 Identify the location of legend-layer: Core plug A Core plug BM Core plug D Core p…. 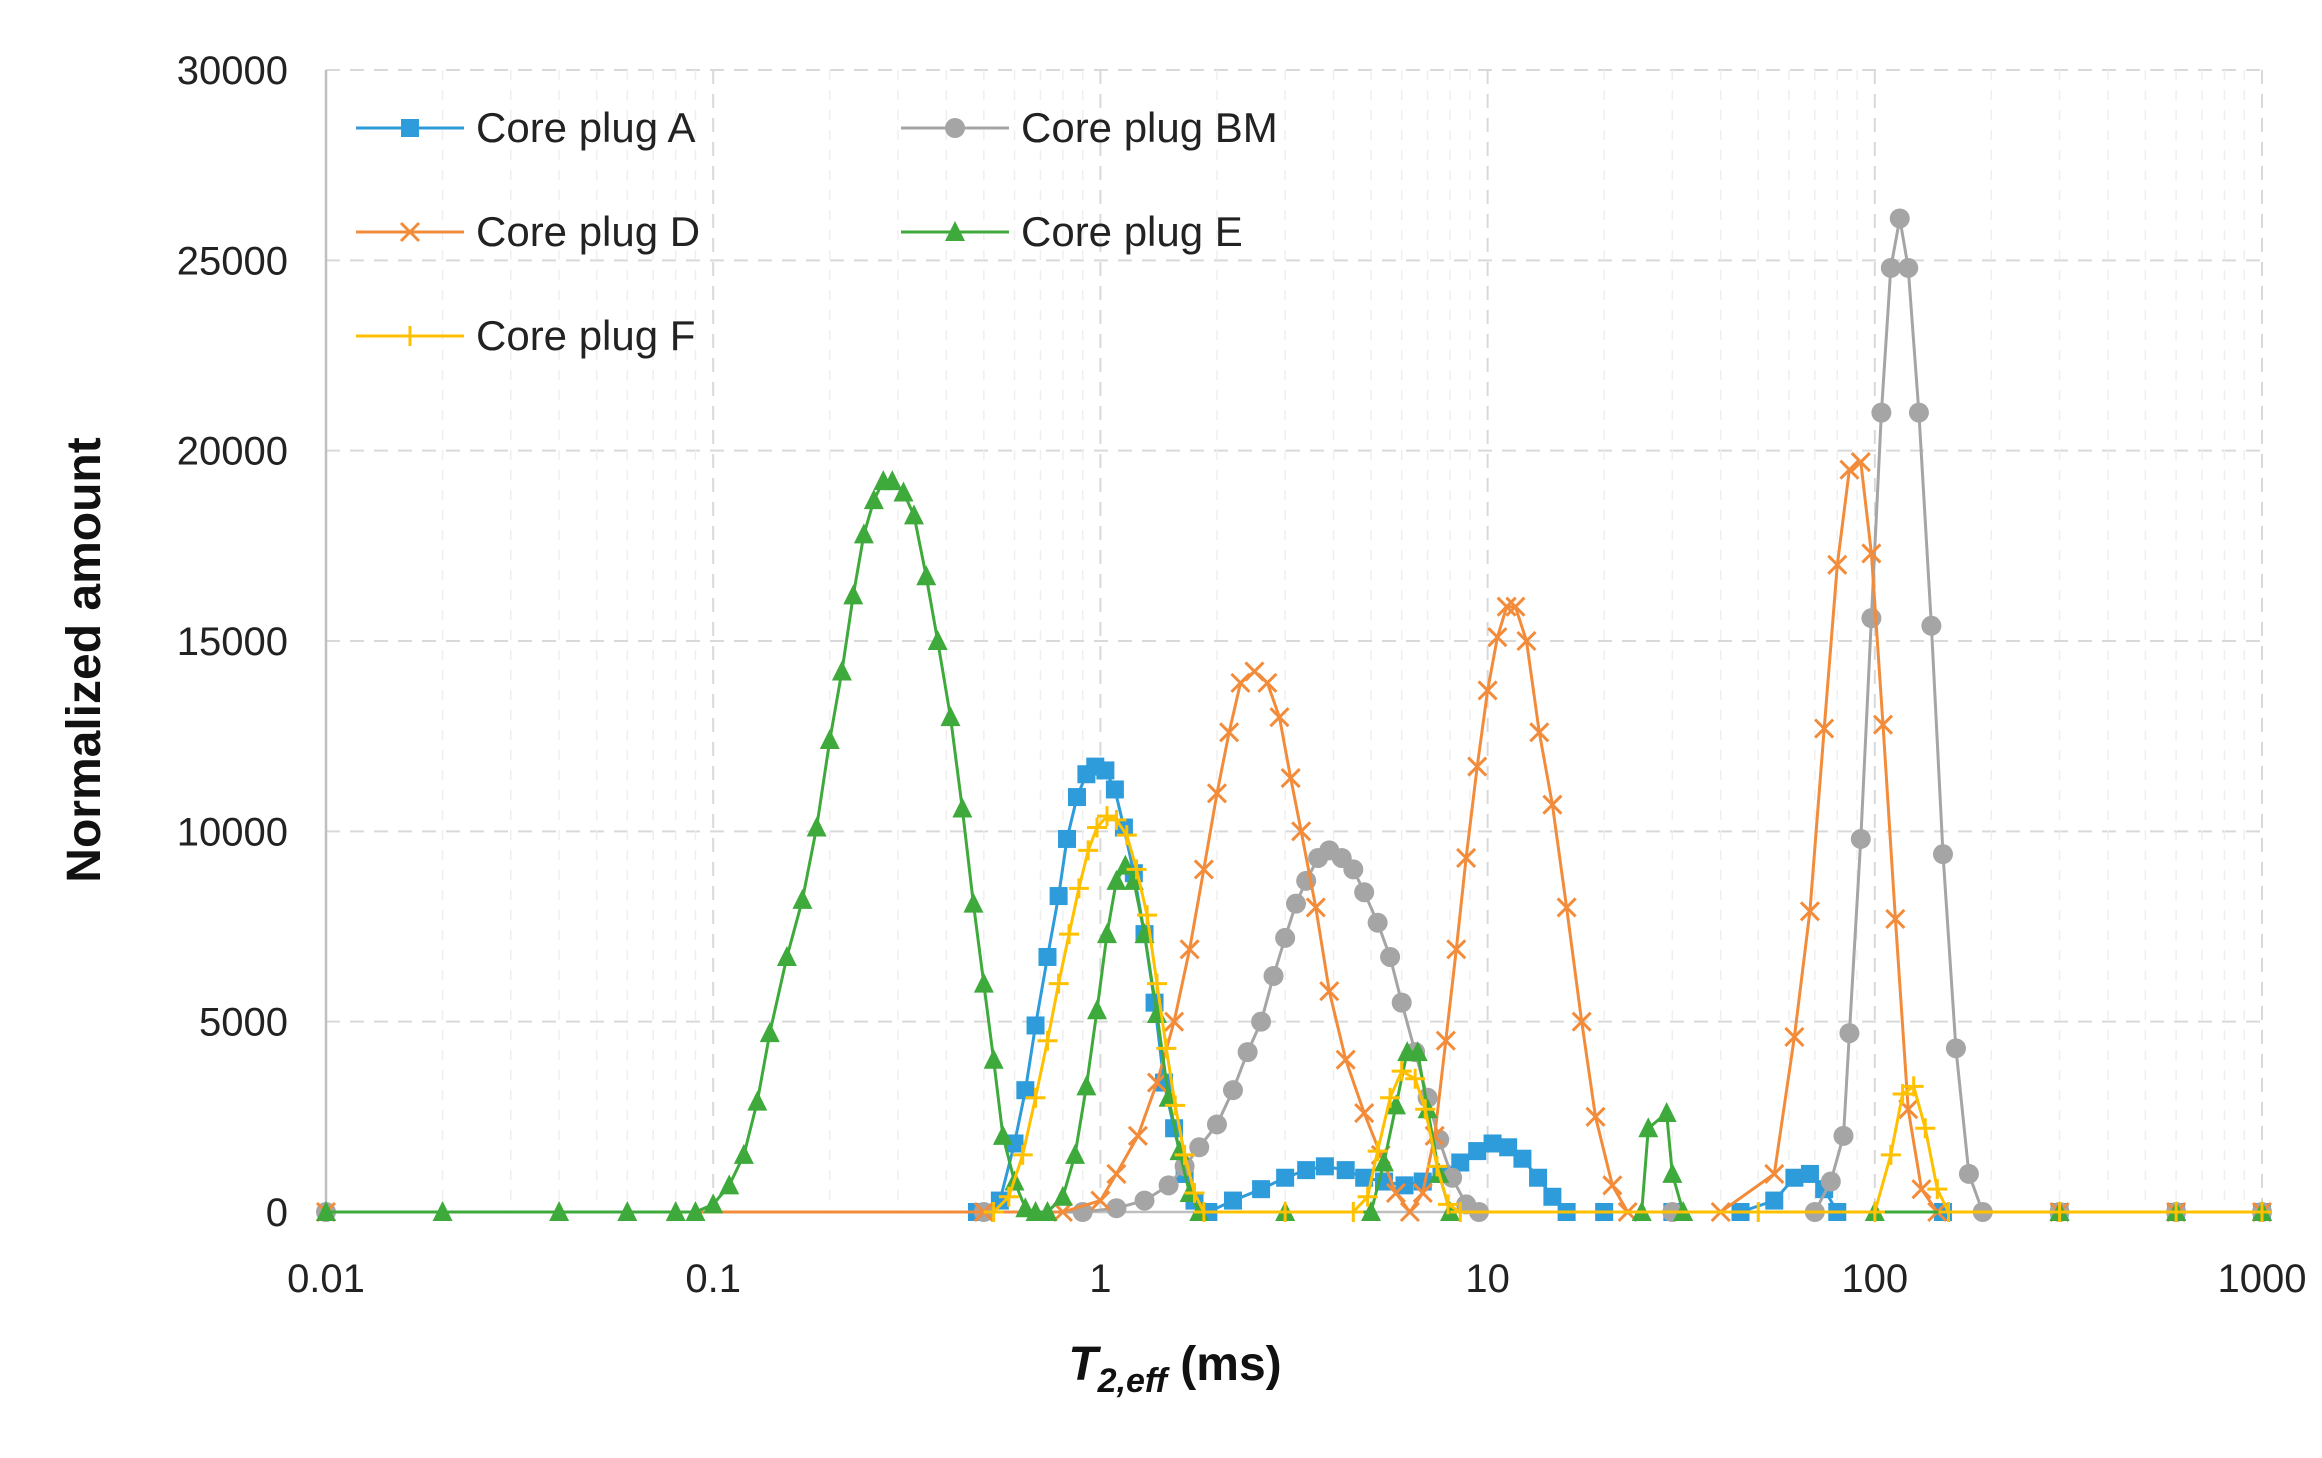
(817, 231).